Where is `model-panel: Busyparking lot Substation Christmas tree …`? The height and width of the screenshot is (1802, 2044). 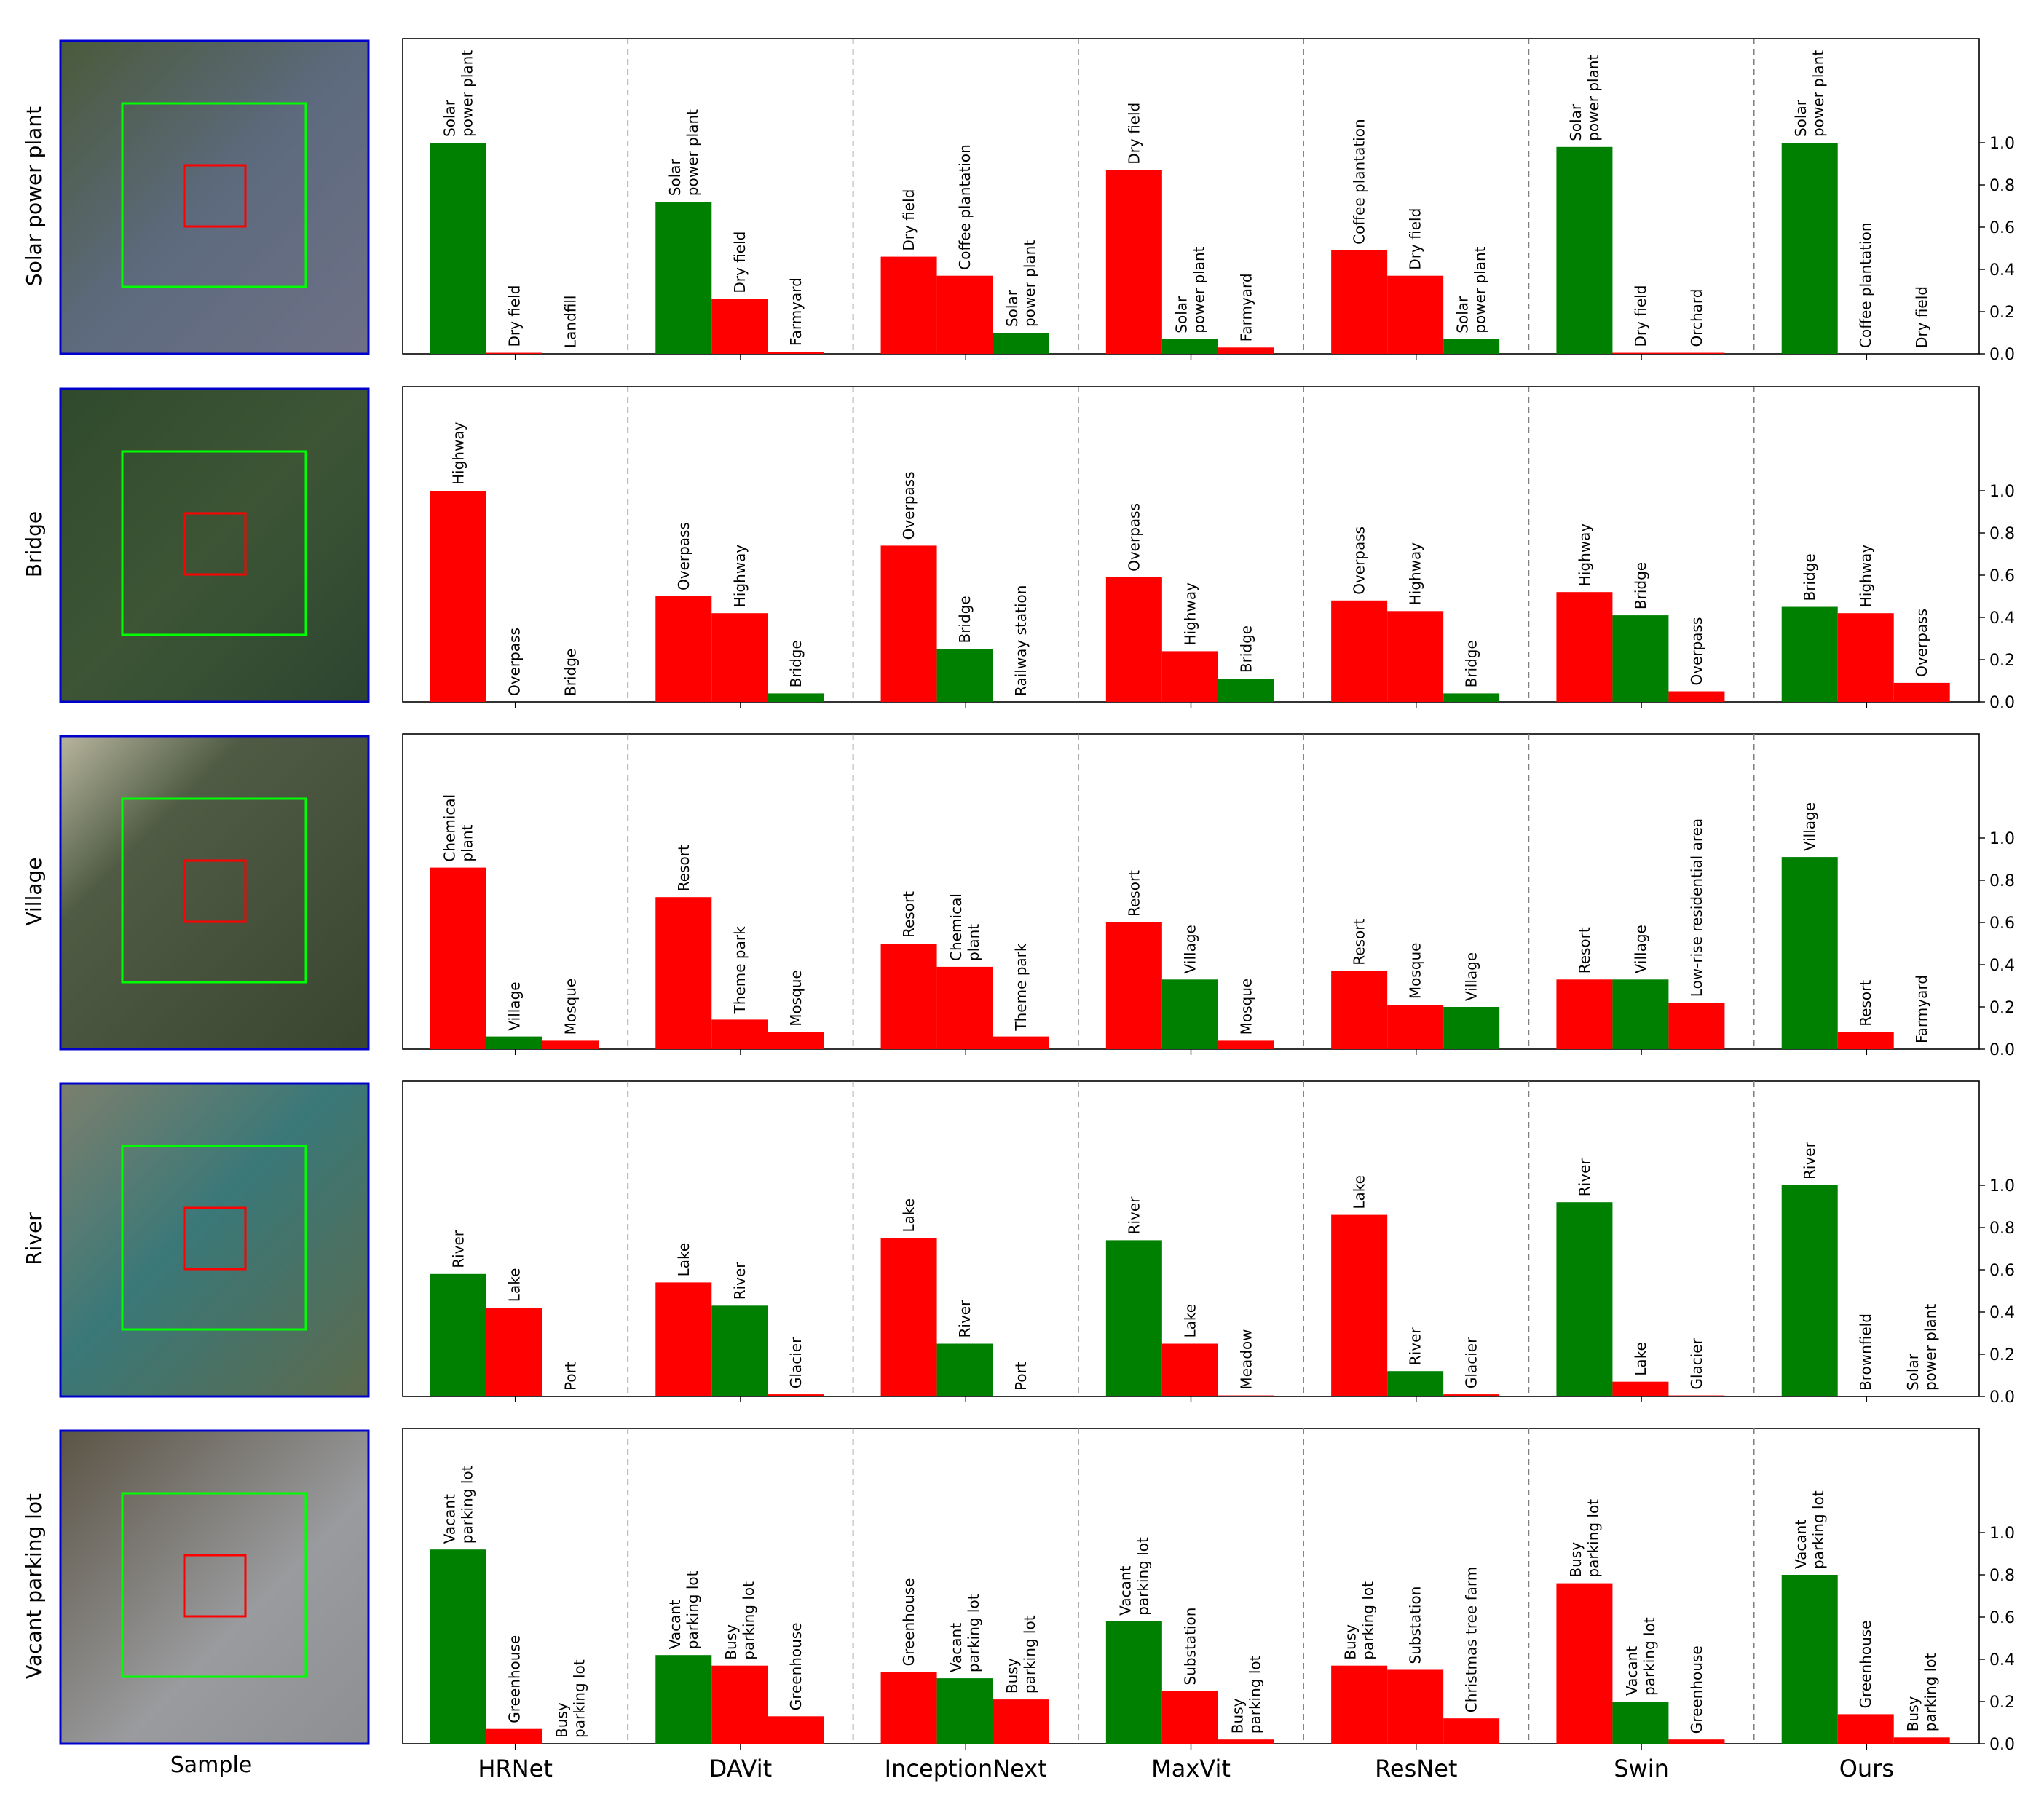 model-panel: Busyparking lot Substation Christmas tree … is located at coordinates (1416, 1659).